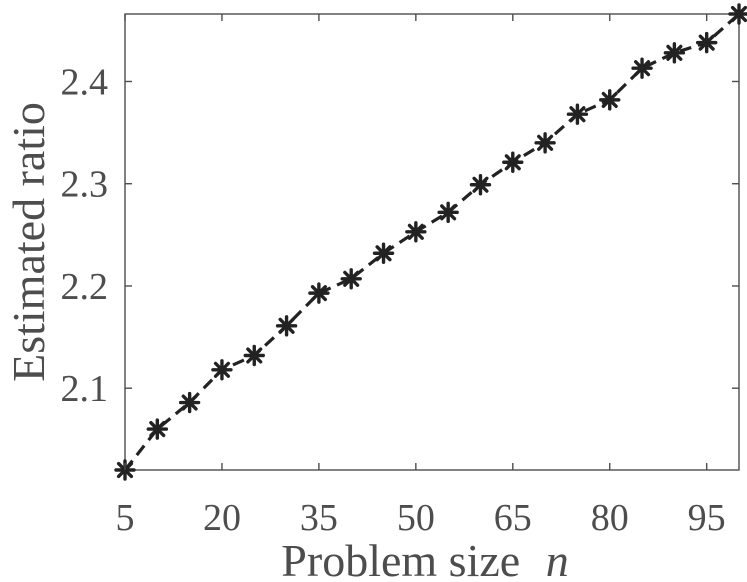 The height and width of the screenshot is (582, 747). What do you see at coordinates (400, 558) in the screenshot?
I see `x-axis-title-text: Problem size` at bounding box center [400, 558].